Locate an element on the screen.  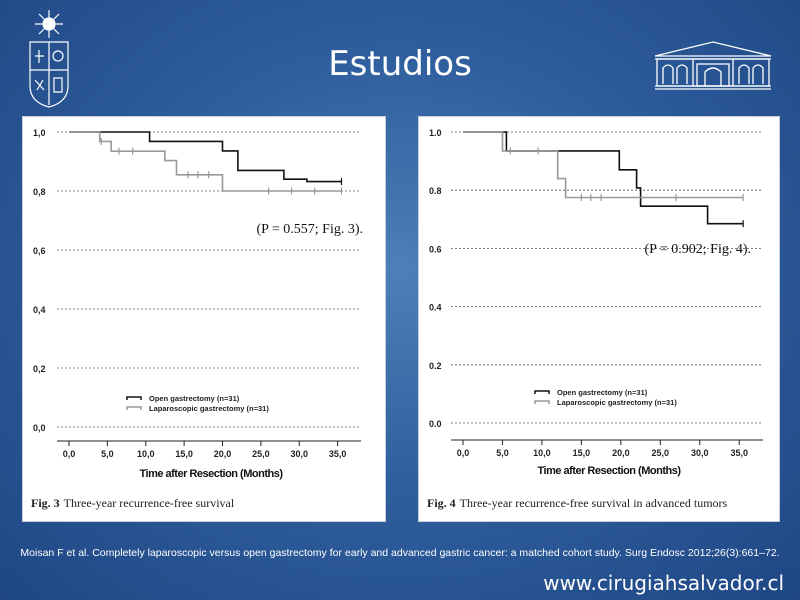
figure-label: Fig. 4 is located at coordinates (441, 503).